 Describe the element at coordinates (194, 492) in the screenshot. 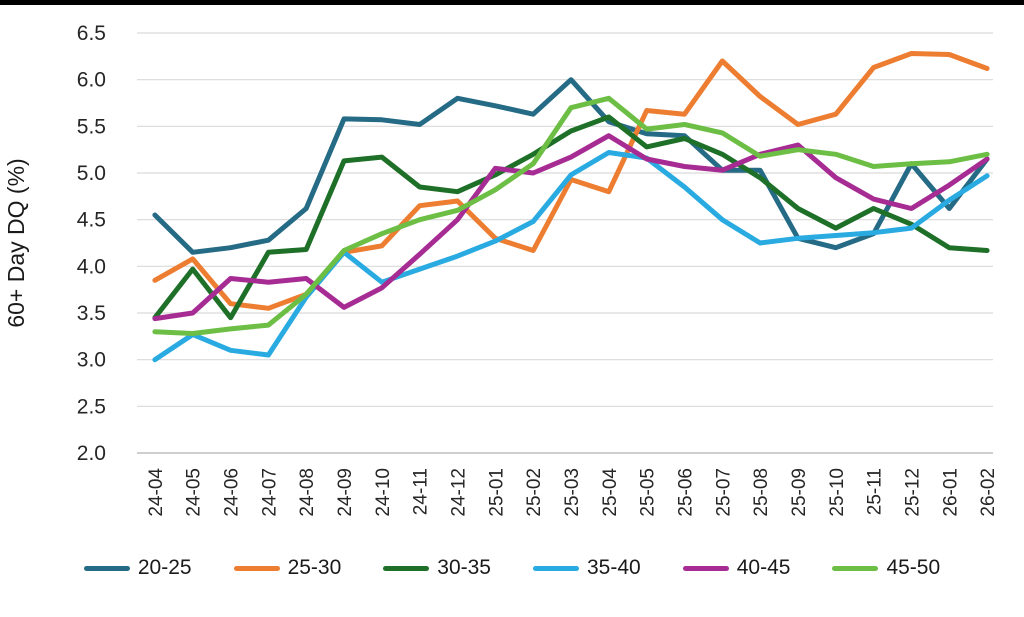

I see `x-tick-label: 24-05` at that location.